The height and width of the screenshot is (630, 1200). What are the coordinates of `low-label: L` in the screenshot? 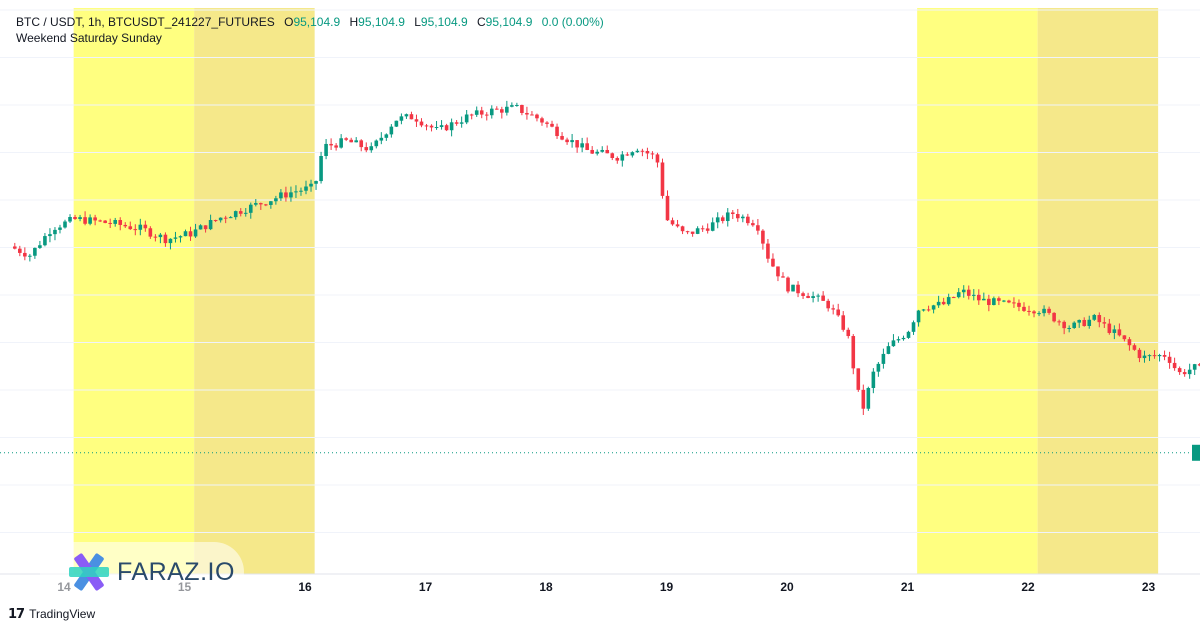 It's located at (417, 22).